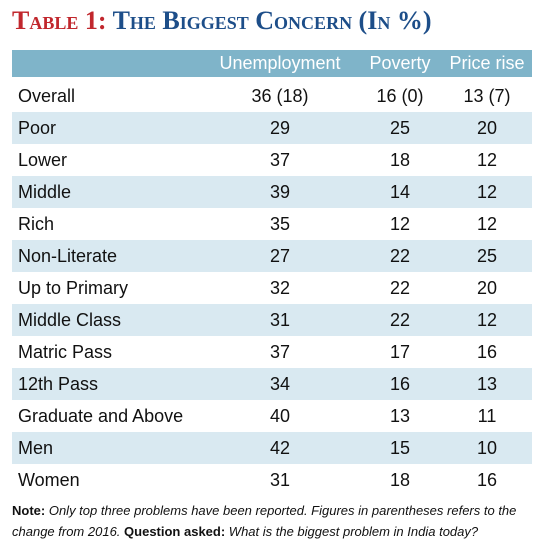 Image resolution: width=542 pixels, height=550 pixels. I want to click on table-row: 12th Pass 34 16 13, so click(272, 384).